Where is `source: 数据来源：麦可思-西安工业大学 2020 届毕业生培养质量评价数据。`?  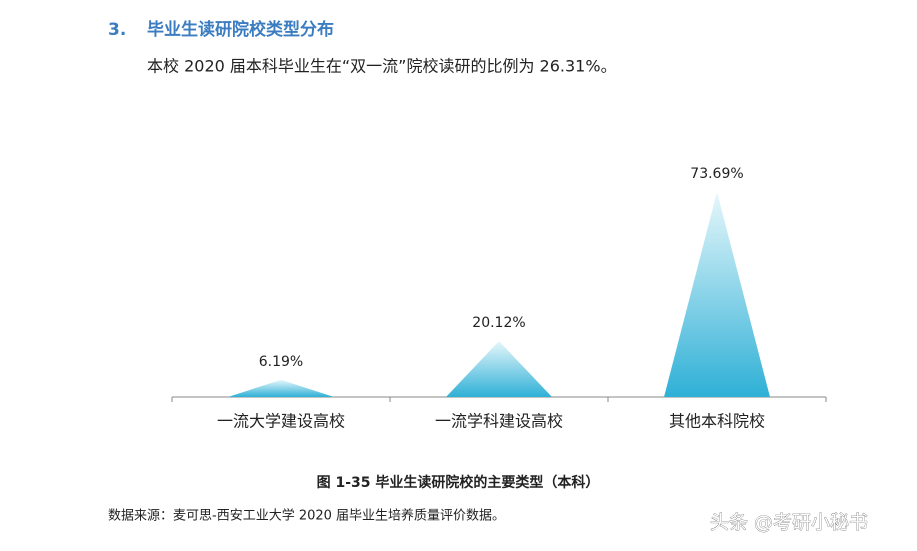 source: 数据来源：麦可思-西安工业大学 2020 届毕业生培养质量评价数据。 is located at coordinates (306, 516).